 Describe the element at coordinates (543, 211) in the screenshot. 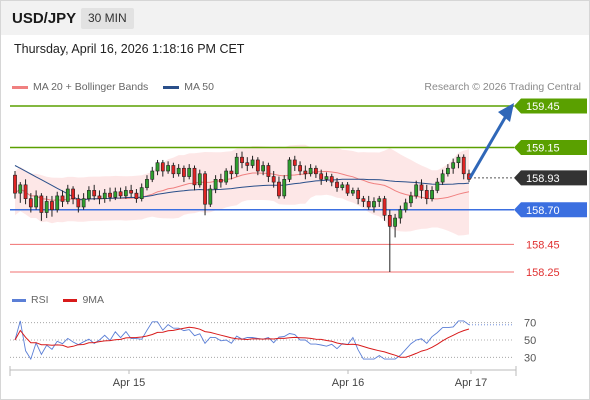

I see `level-label-158-70: 158.70` at that location.